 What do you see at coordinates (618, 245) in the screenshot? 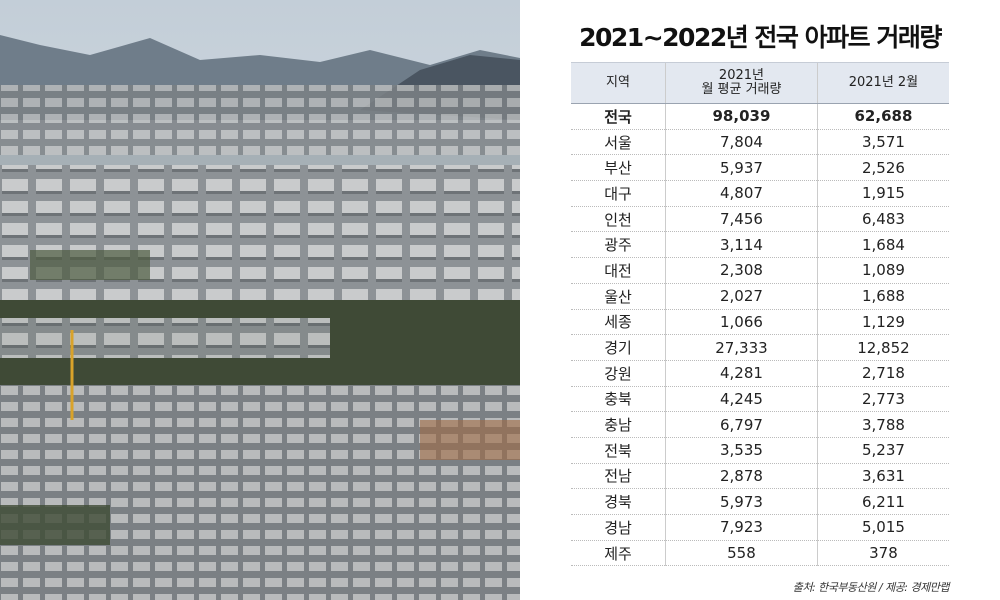
I see `region-cell: 광주` at bounding box center [618, 245].